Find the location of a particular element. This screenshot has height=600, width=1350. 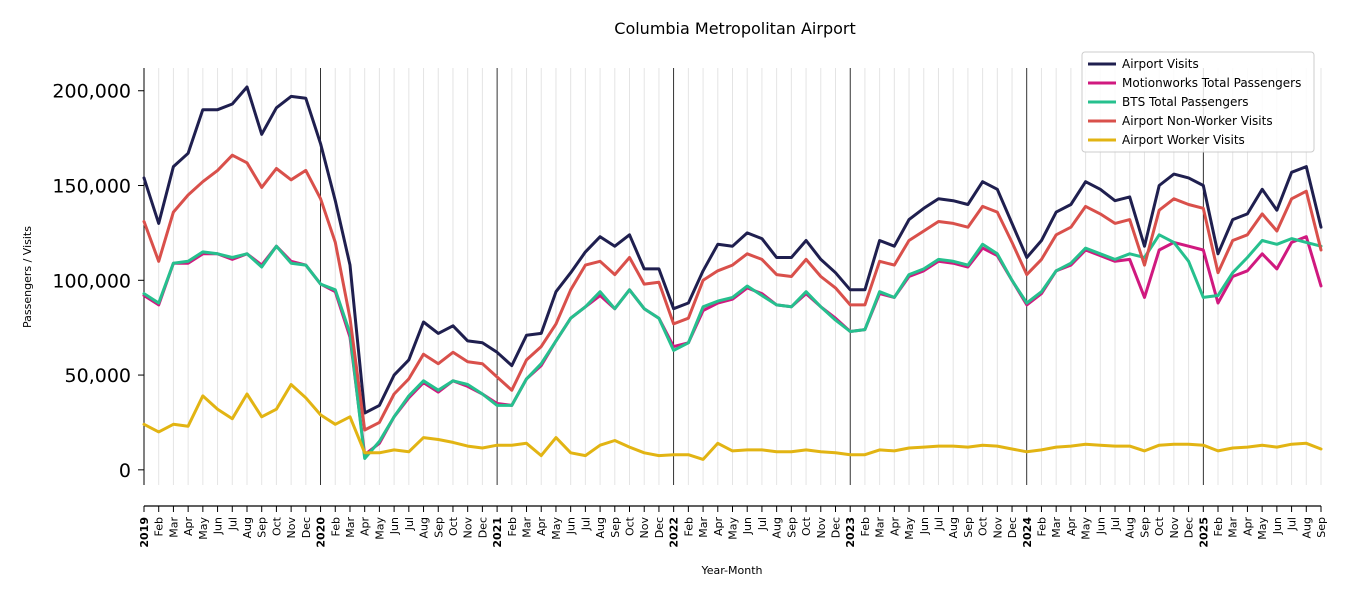

x-tick-label-year: 2019 is located at coordinates (144, 532).